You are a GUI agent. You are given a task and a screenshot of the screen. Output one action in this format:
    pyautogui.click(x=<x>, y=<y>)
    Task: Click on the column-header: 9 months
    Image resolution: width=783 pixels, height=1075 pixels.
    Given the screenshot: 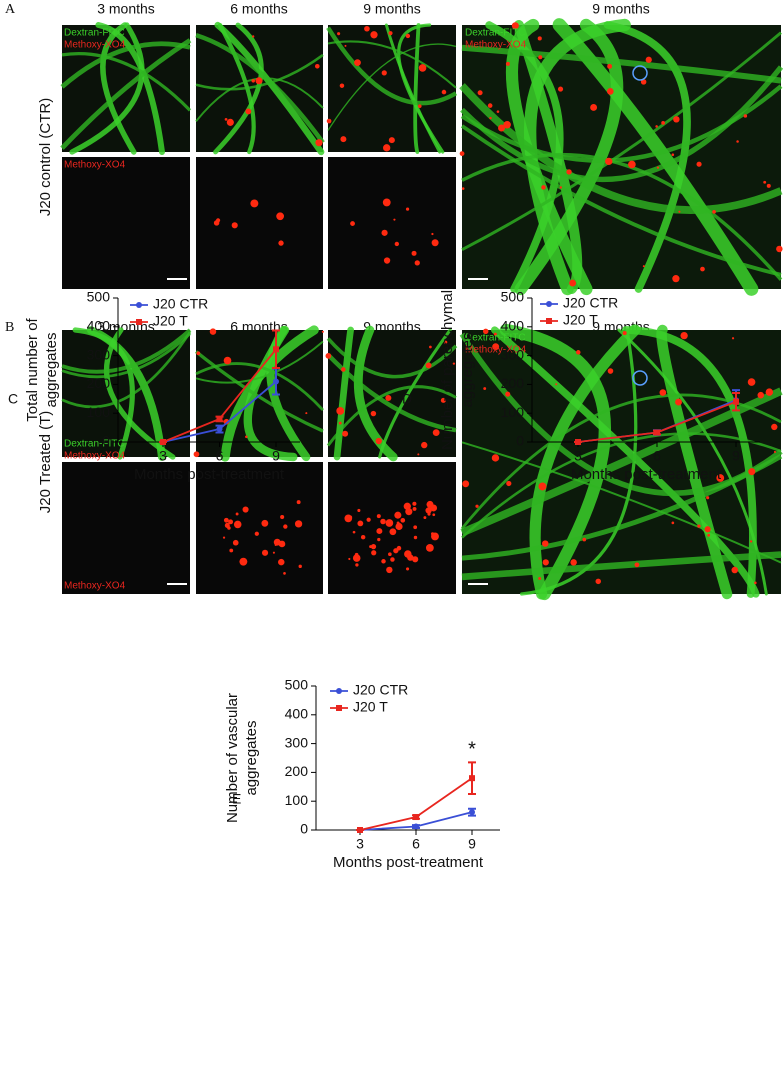 What is the action you would take?
    pyautogui.click(x=621, y=9)
    